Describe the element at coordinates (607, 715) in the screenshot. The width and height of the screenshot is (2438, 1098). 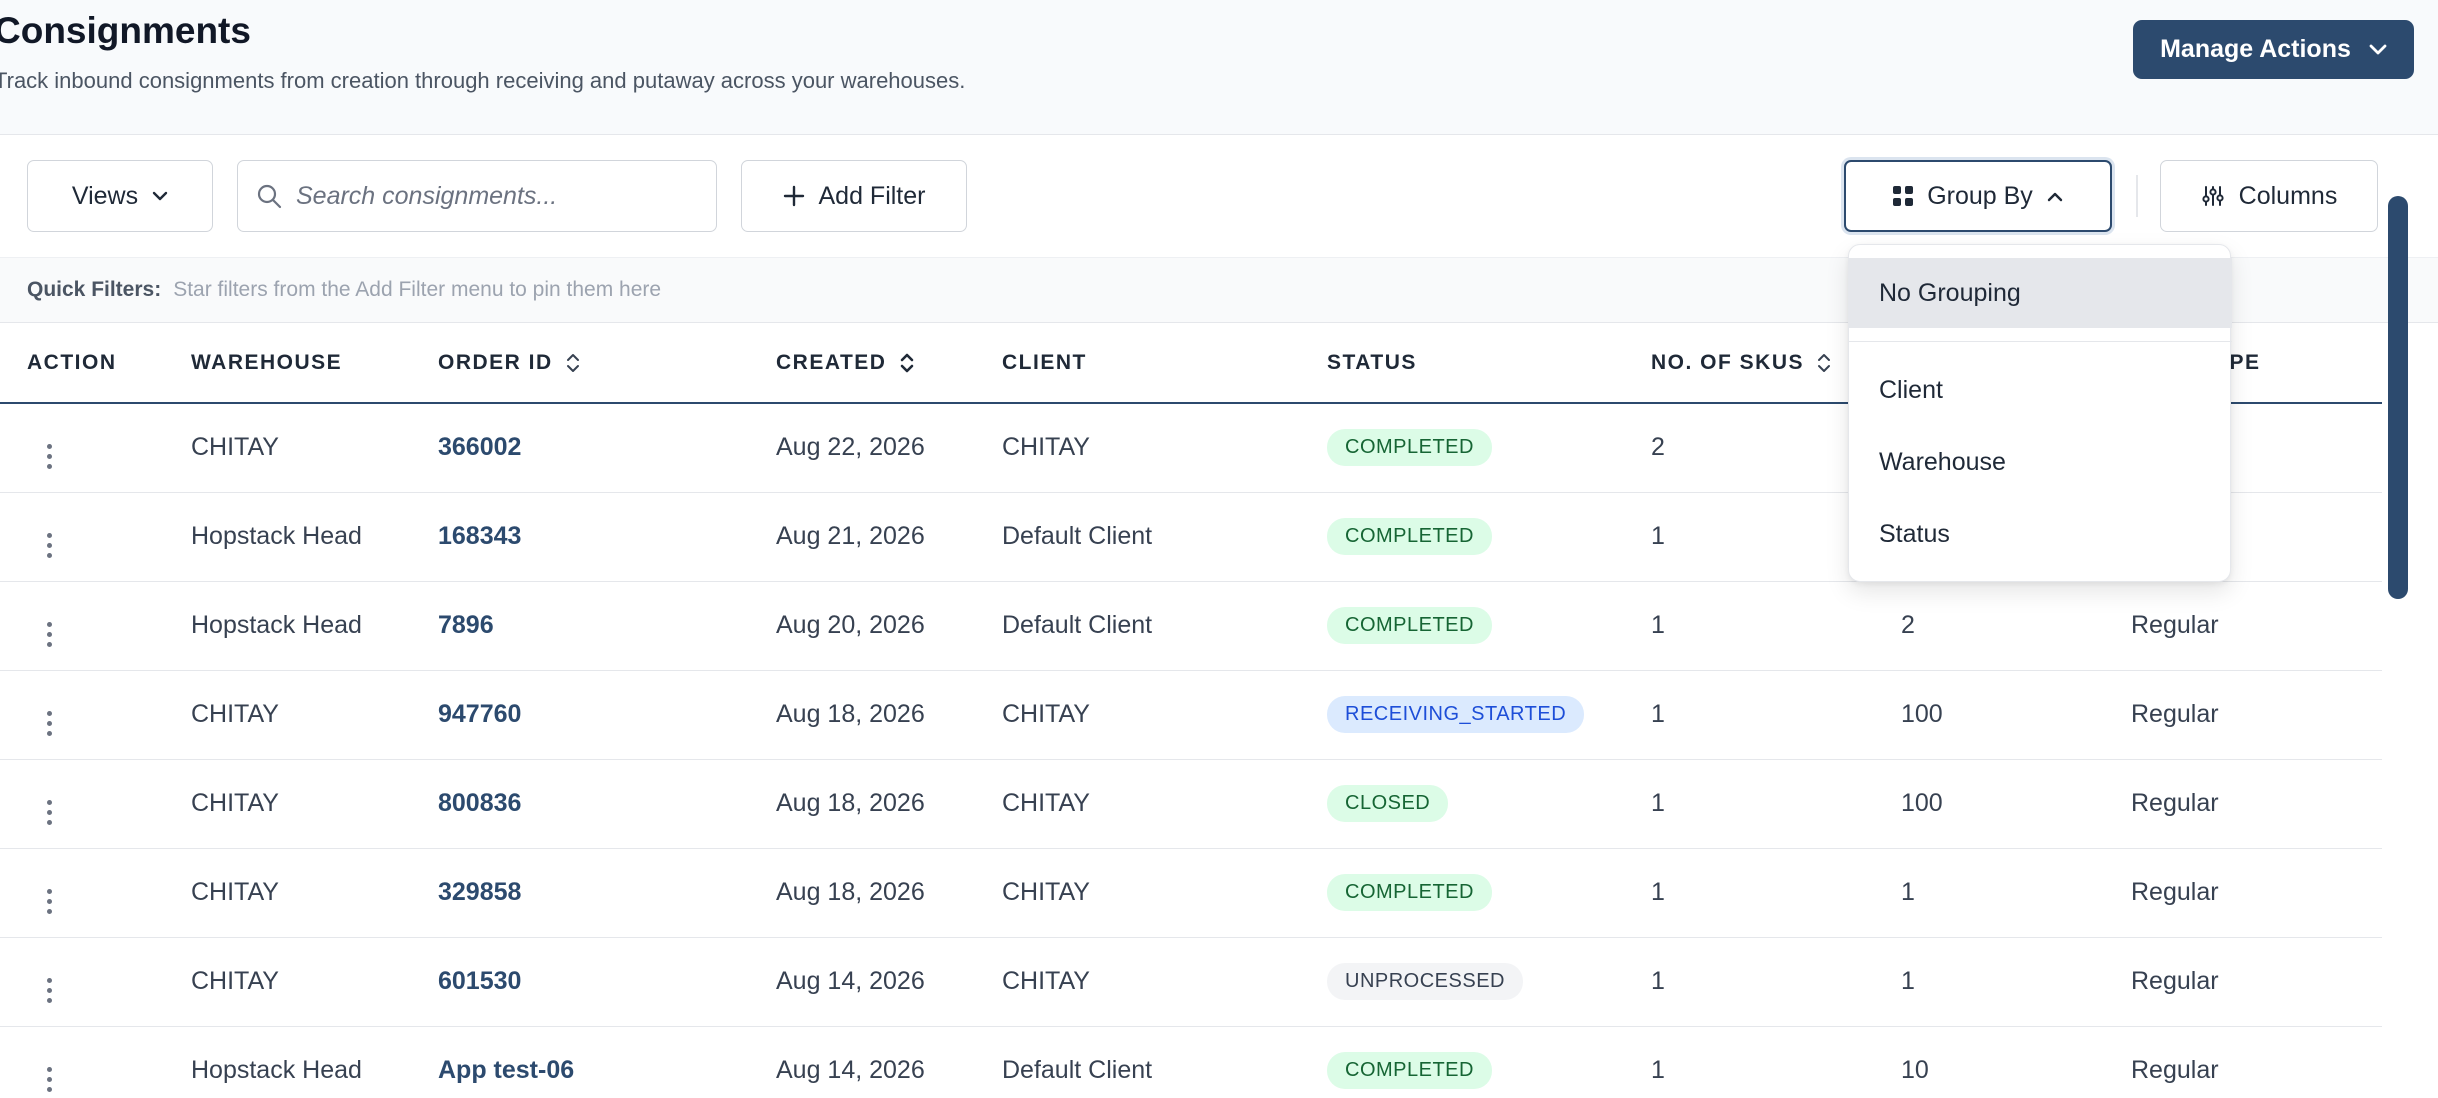
I see `order-id-cell: 947760` at that location.